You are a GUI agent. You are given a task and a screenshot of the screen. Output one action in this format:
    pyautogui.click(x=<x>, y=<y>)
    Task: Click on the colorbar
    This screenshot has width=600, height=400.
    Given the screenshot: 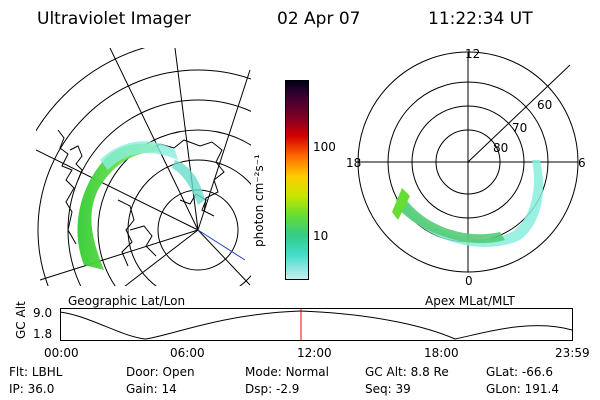 What is the action you would take?
    pyautogui.click(x=297, y=180)
    